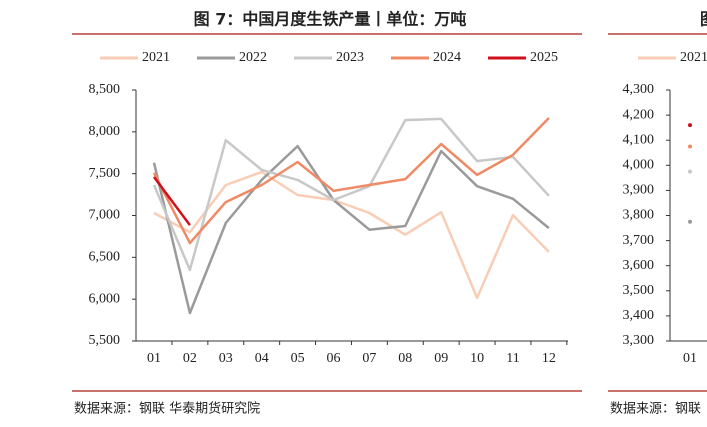  What do you see at coordinates (298, 358) in the screenshot?
I see `x-tick-label: 05` at bounding box center [298, 358].